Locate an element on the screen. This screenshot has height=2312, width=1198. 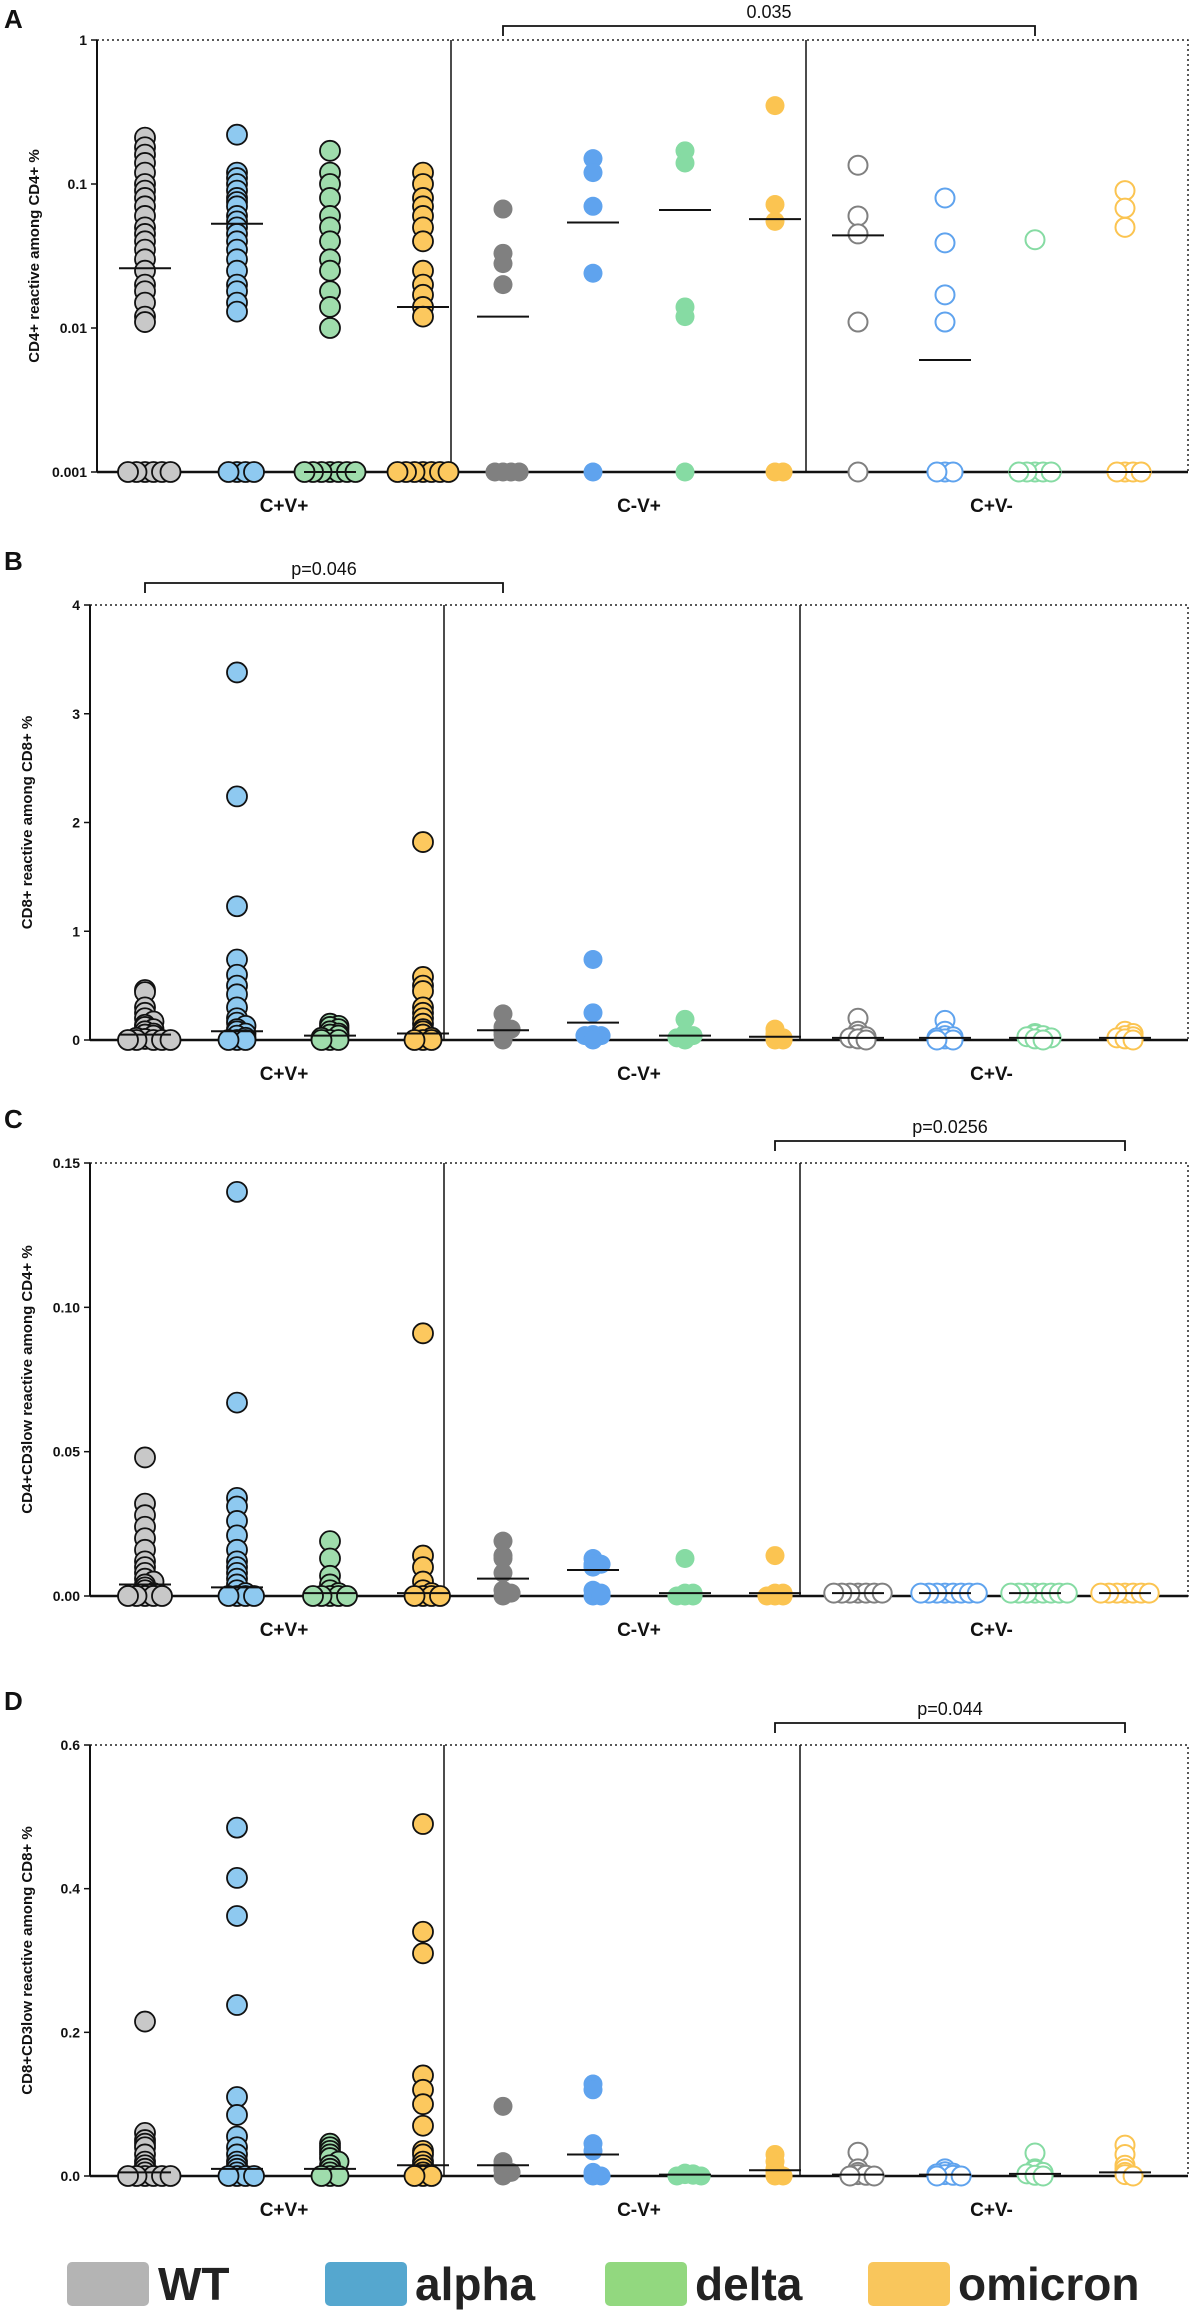
panel-label: C is located at coordinates (13, 1119).